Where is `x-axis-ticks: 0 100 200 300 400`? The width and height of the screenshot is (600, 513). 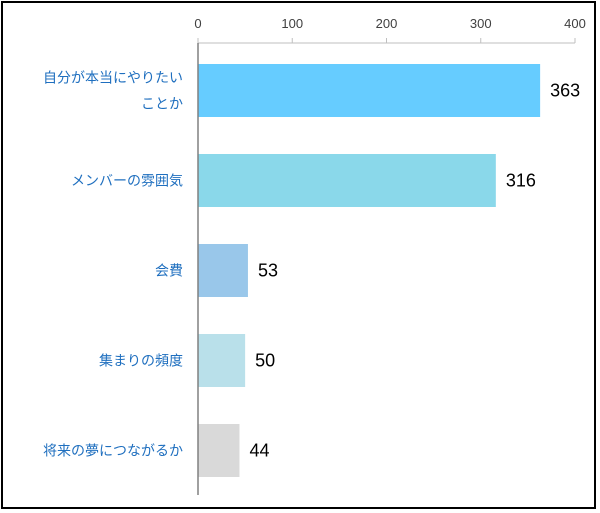
x-axis-ticks: 0 100 200 300 400 is located at coordinates (390, 29).